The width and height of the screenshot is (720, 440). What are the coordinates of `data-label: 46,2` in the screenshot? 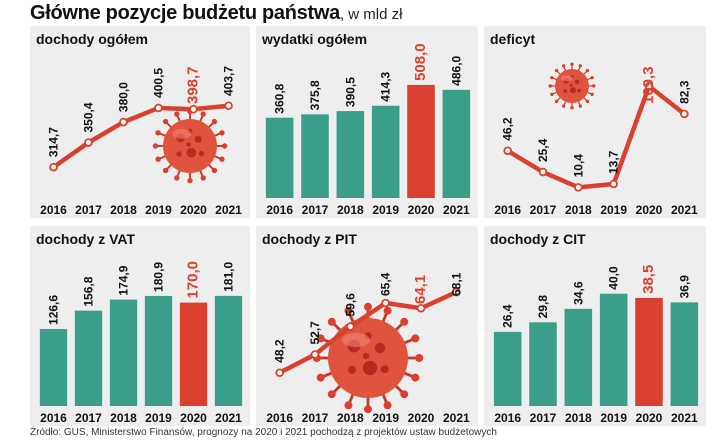 It's located at (508, 129).